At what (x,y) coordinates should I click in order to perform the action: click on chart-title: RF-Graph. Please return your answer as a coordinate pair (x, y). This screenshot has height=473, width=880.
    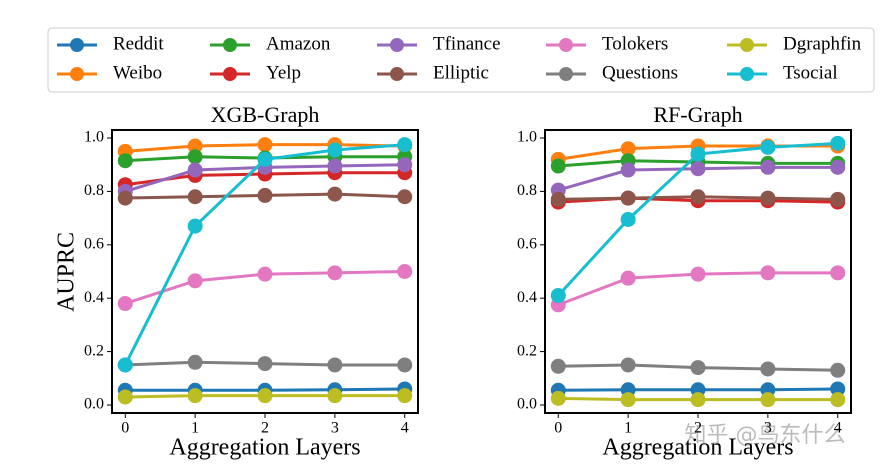
    Looking at the image, I should click on (697, 114).